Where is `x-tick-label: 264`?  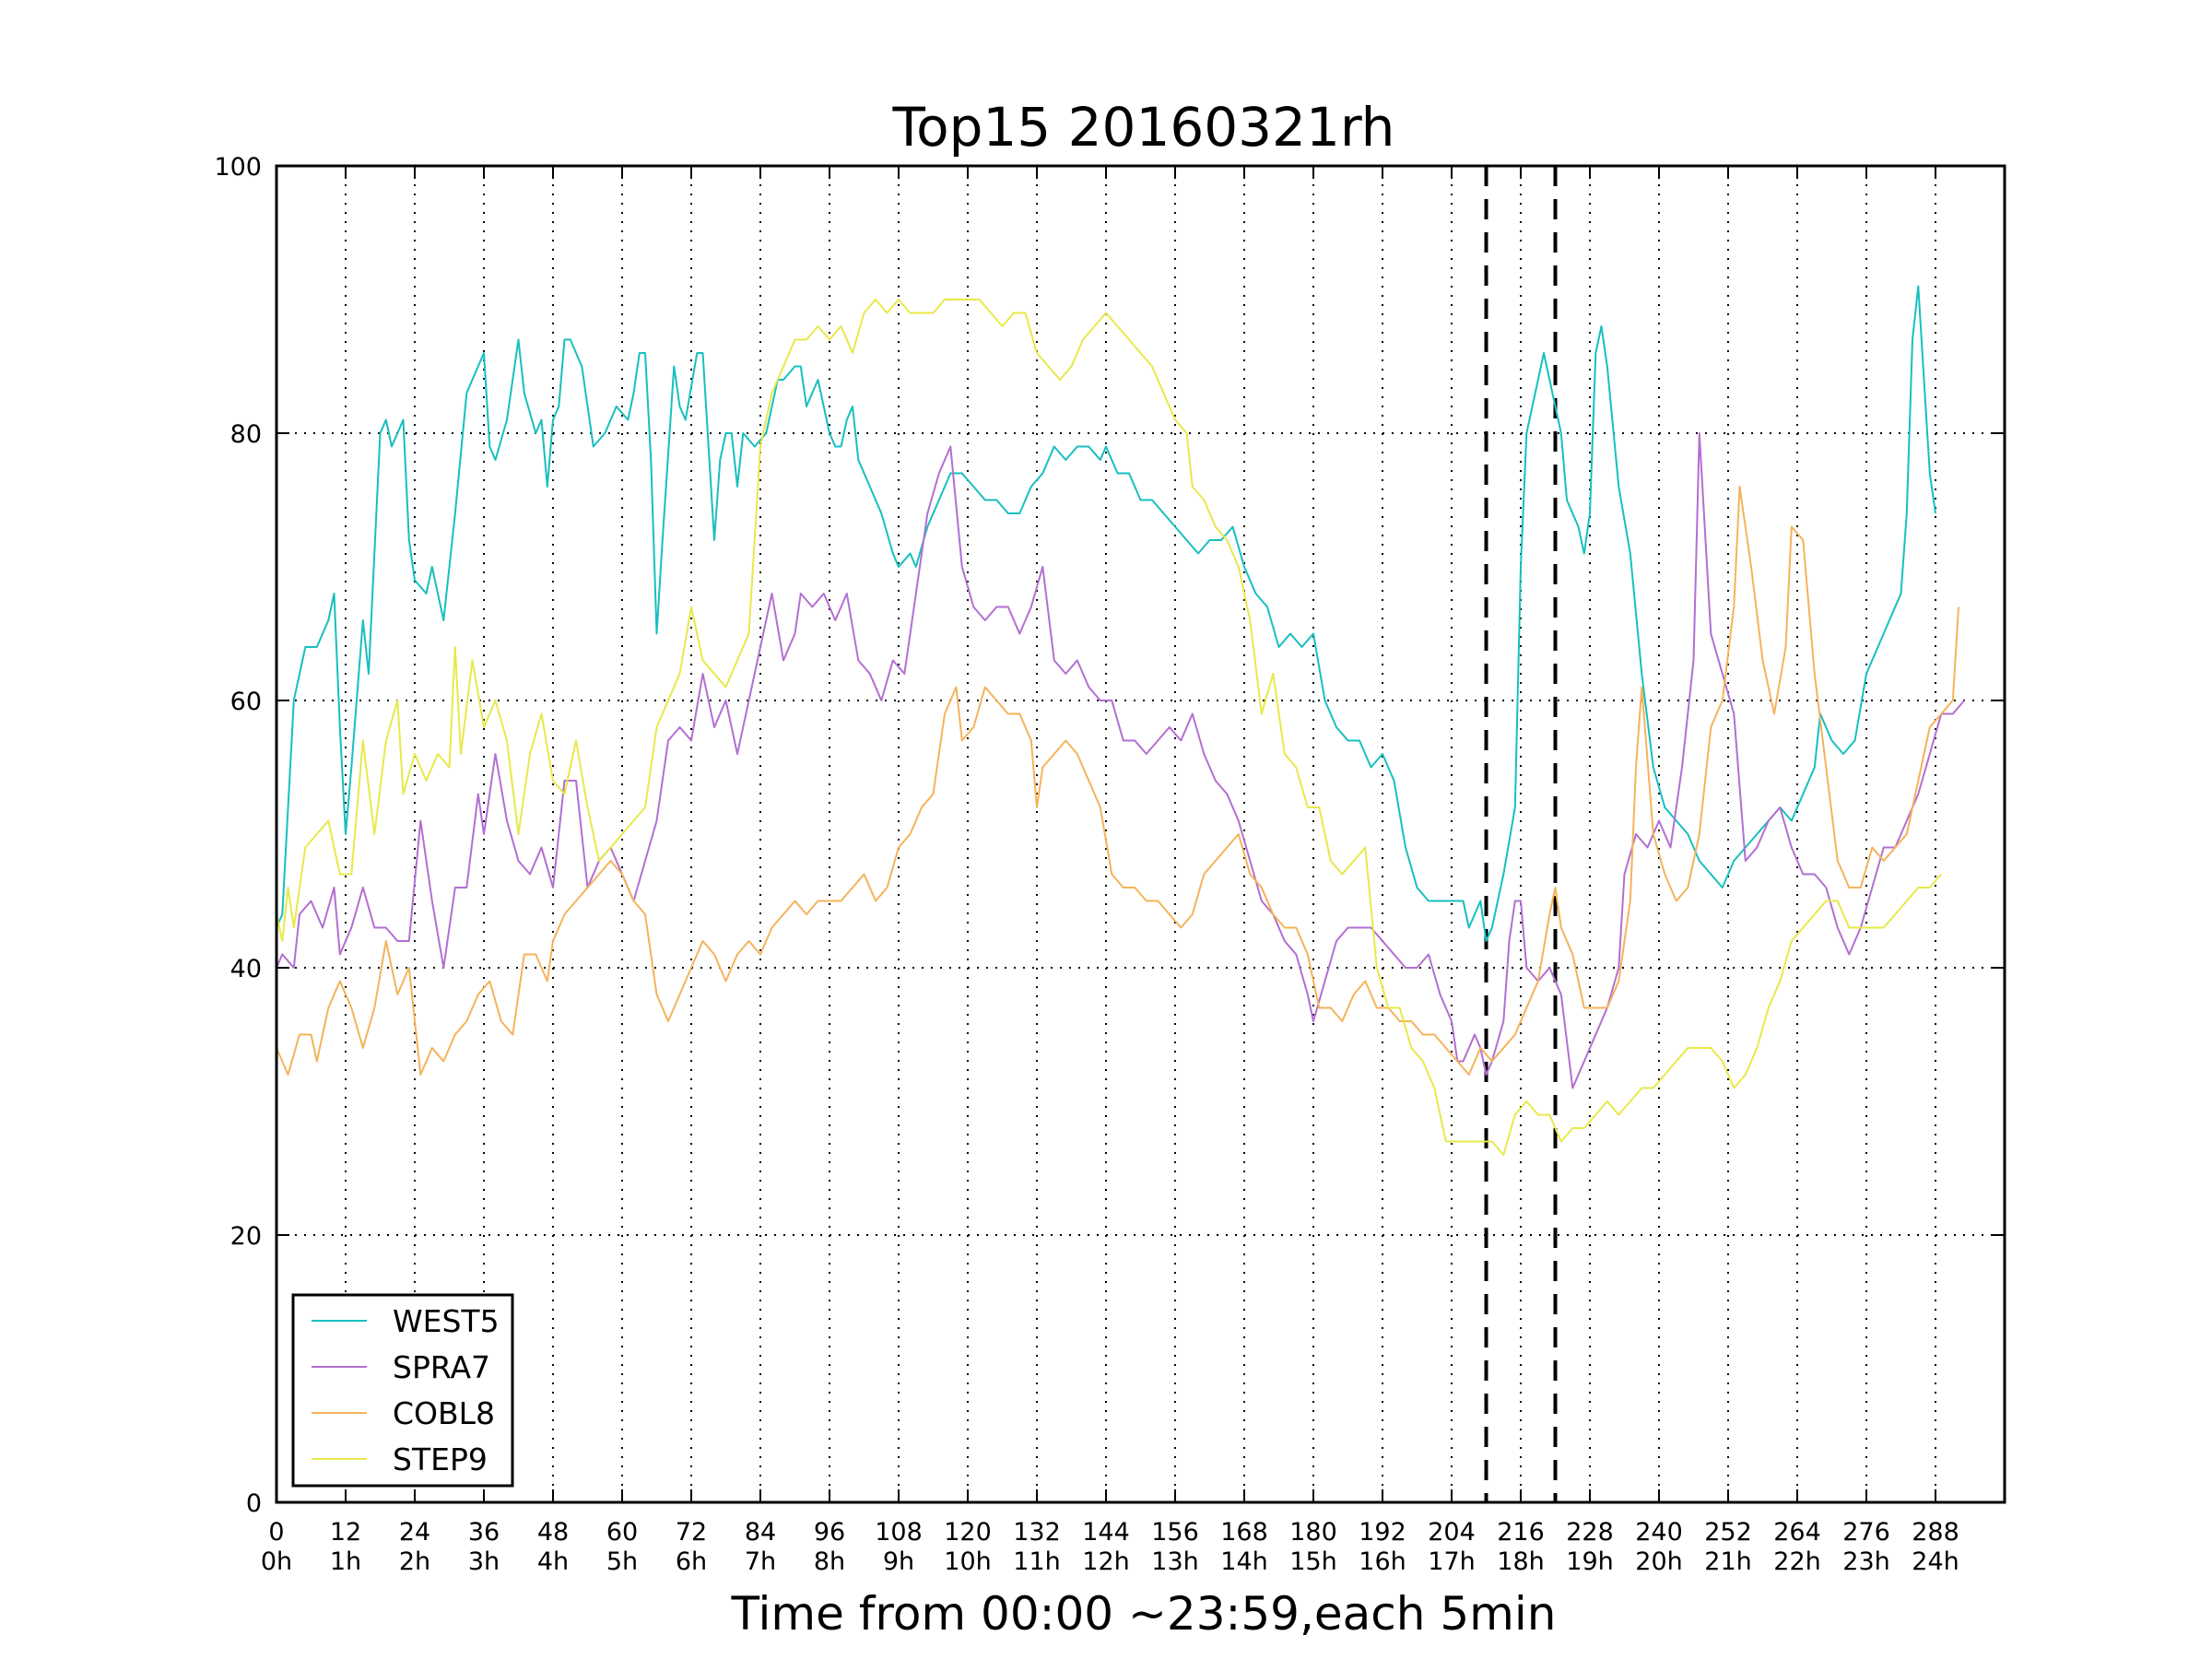 x-tick-label: 264 is located at coordinates (1797, 1532).